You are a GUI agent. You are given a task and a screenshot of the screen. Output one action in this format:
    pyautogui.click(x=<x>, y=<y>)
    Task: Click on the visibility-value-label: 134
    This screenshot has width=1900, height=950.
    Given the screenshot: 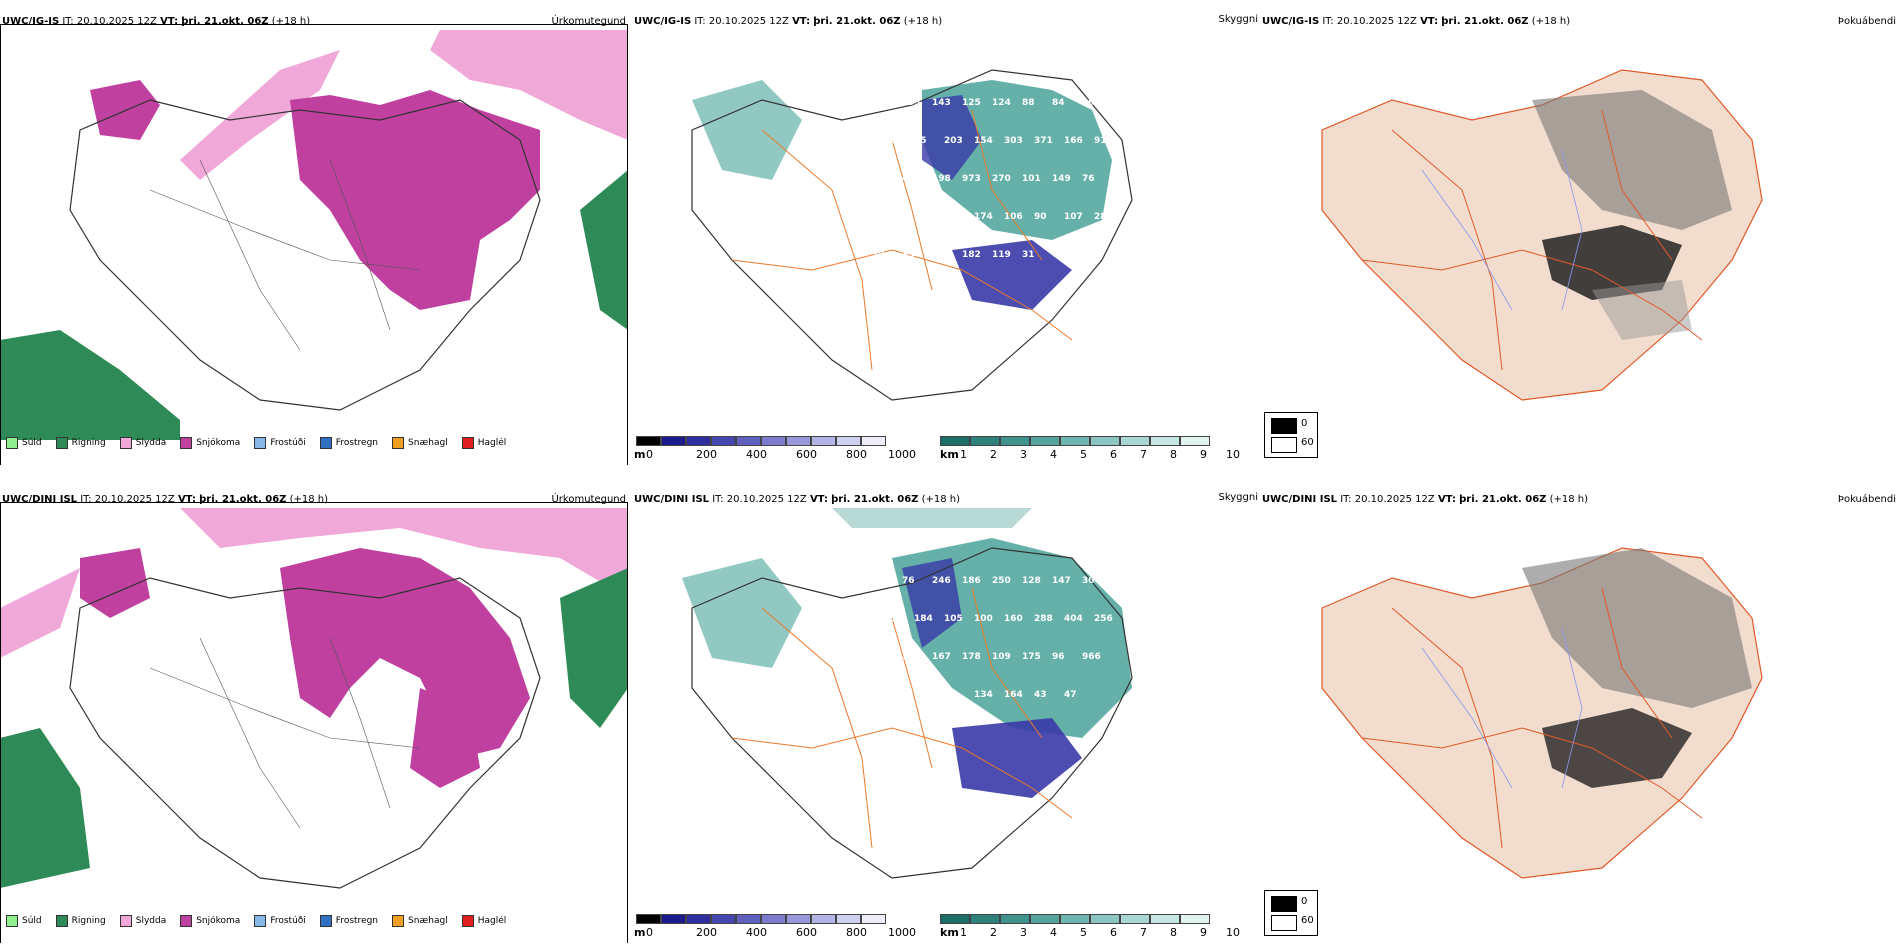 What is the action you would take?
    pyautogui.click(x=983, y=695)
    